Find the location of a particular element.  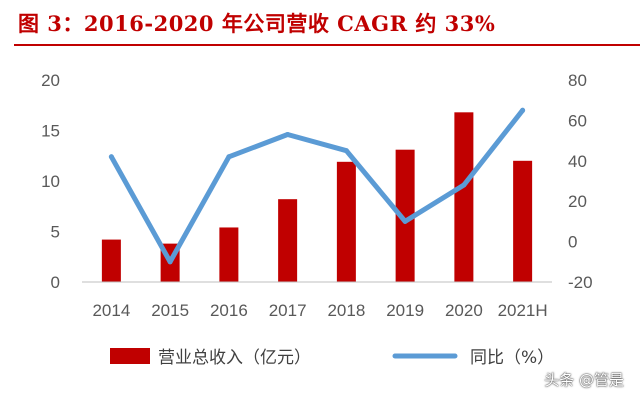

figure-header: 图 3：2016-2020 年公司营收 CAGR 约 33% is located at coordinates (320, 23).